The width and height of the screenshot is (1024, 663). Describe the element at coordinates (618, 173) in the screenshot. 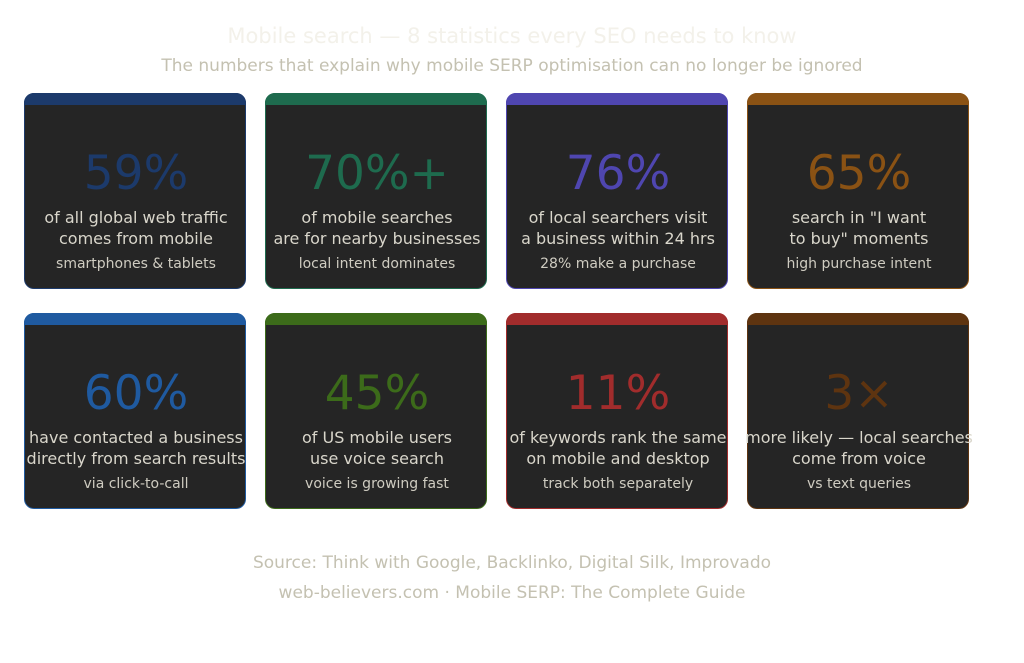

I see `stat-value: 76%` at that location.